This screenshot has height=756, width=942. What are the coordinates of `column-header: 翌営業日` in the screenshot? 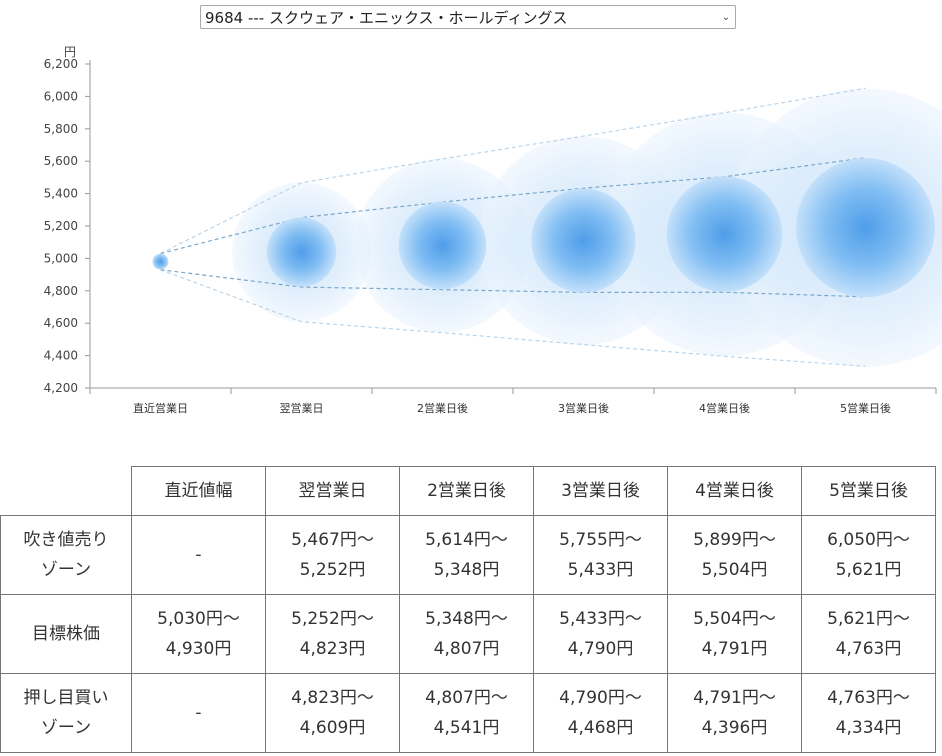 It's located at (332, 491).